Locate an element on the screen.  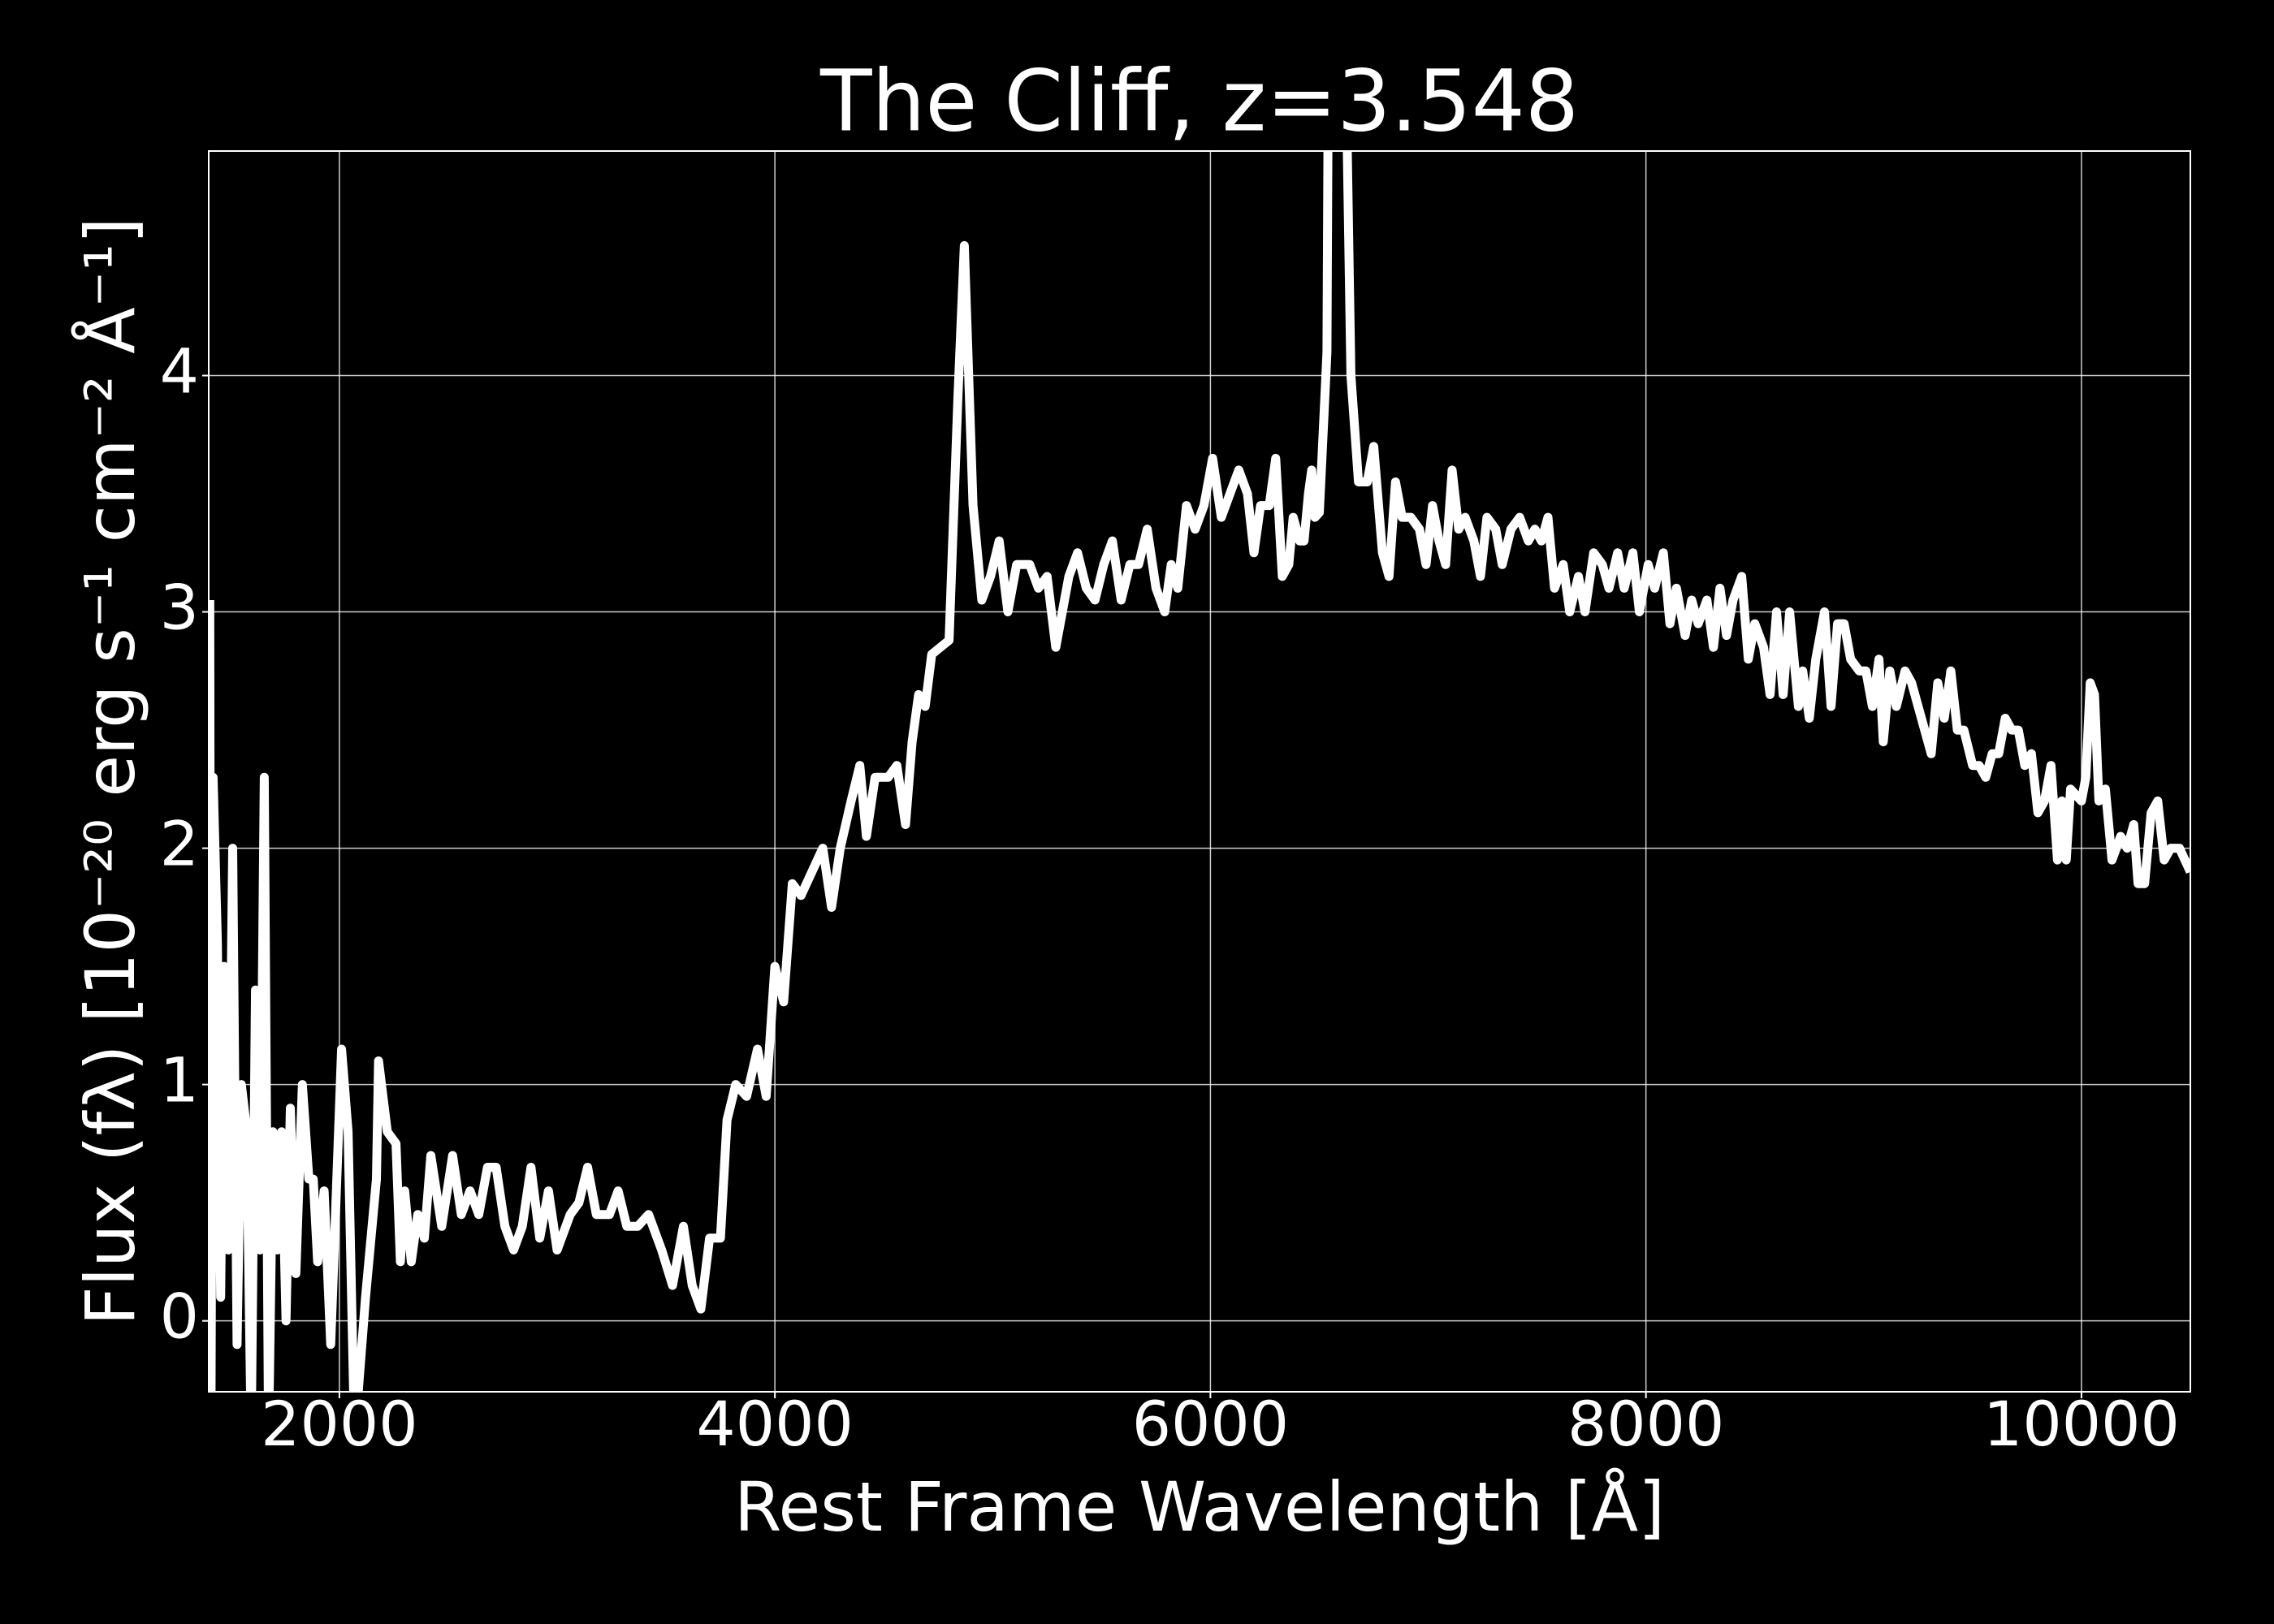
x-tick-label: 6000 is located at coordinates (1210, 1424).